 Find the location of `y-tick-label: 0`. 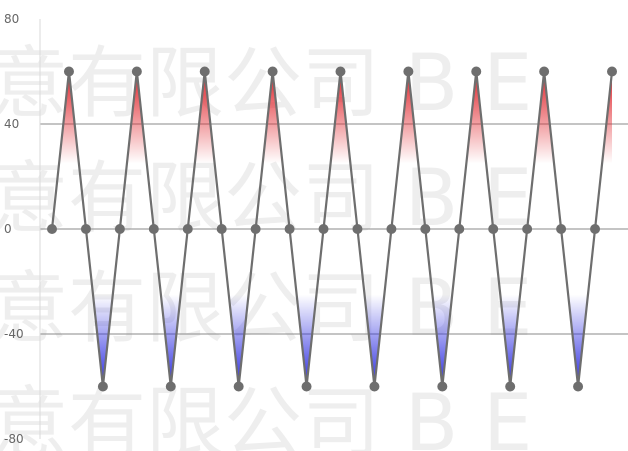

y-tick-label: 0 is located at coordinates (8, 229).